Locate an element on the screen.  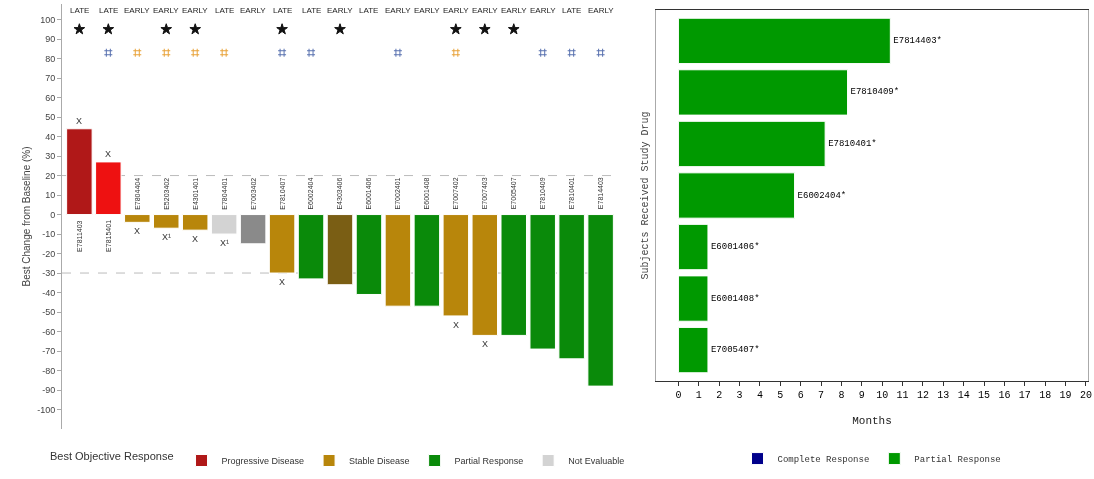
x-tick-label: 12 is located at coordinates (922, 395).